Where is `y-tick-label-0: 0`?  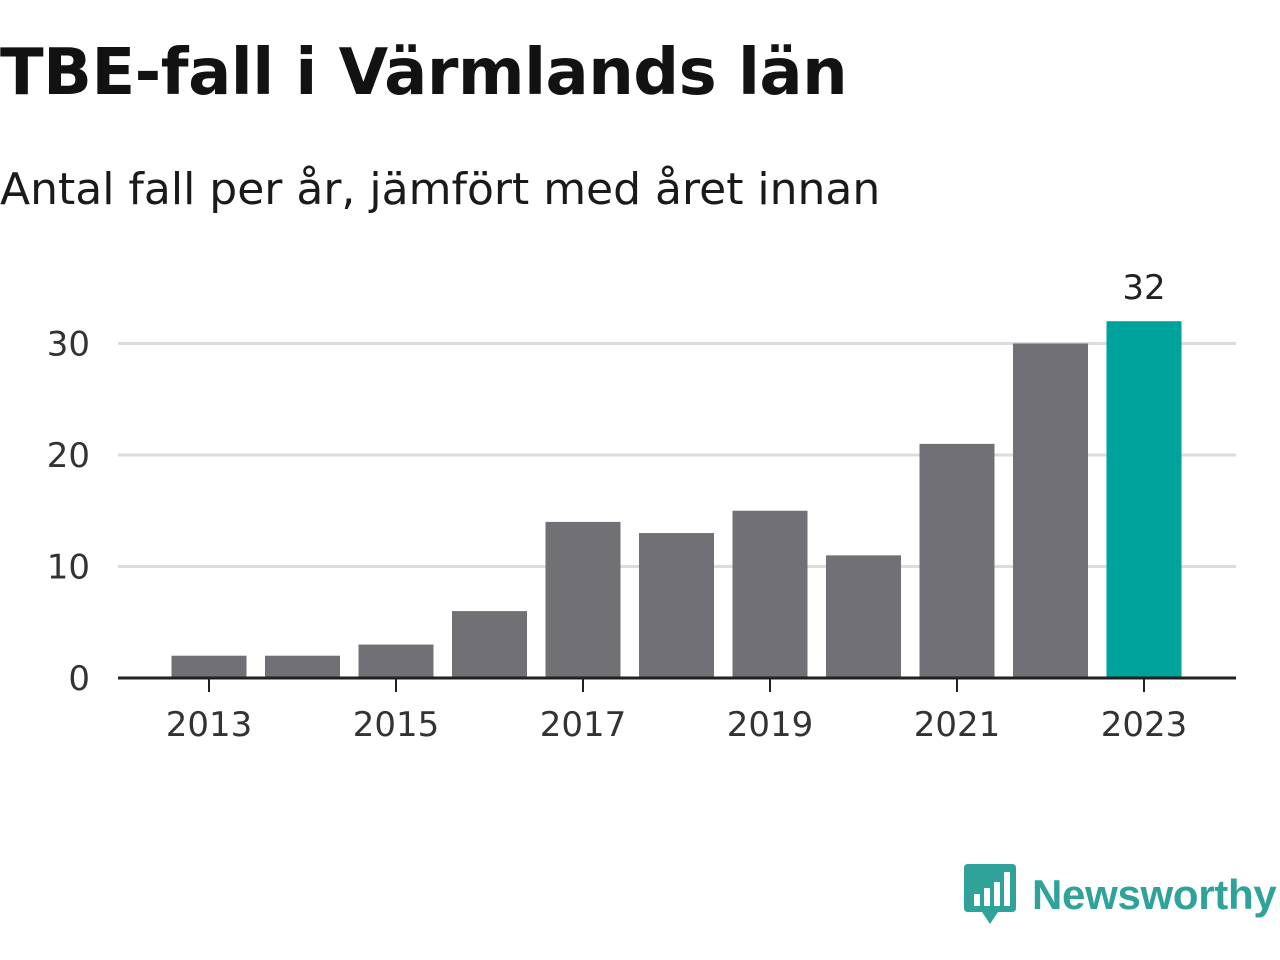
y-tick-label-0: 0 is located at coordinates (79, 679).